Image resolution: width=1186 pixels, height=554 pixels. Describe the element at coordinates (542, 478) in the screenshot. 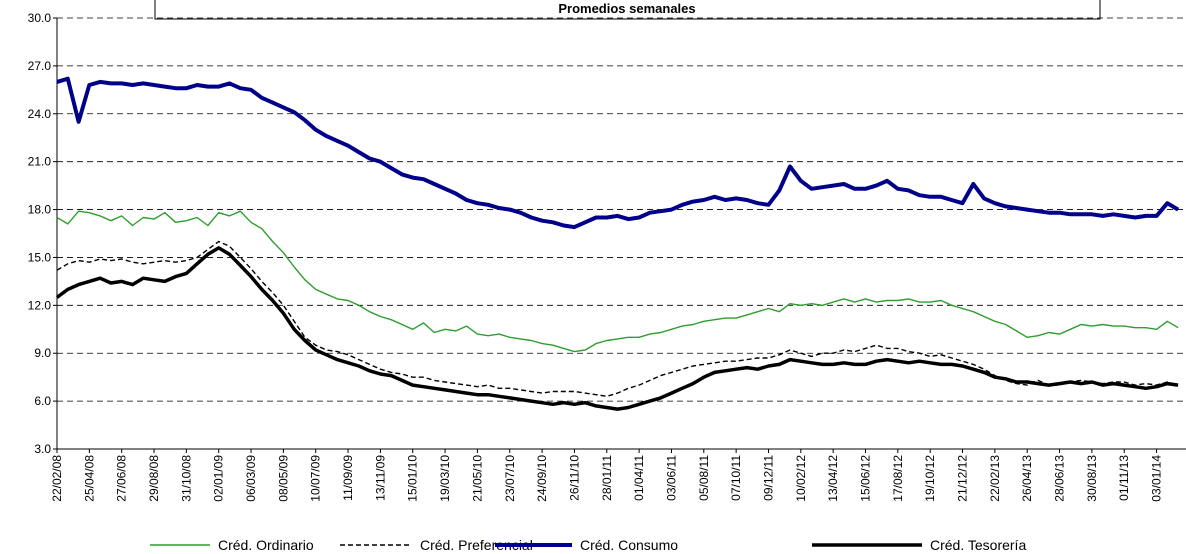

I see `x-tick-label: 24/09/10` at that location.